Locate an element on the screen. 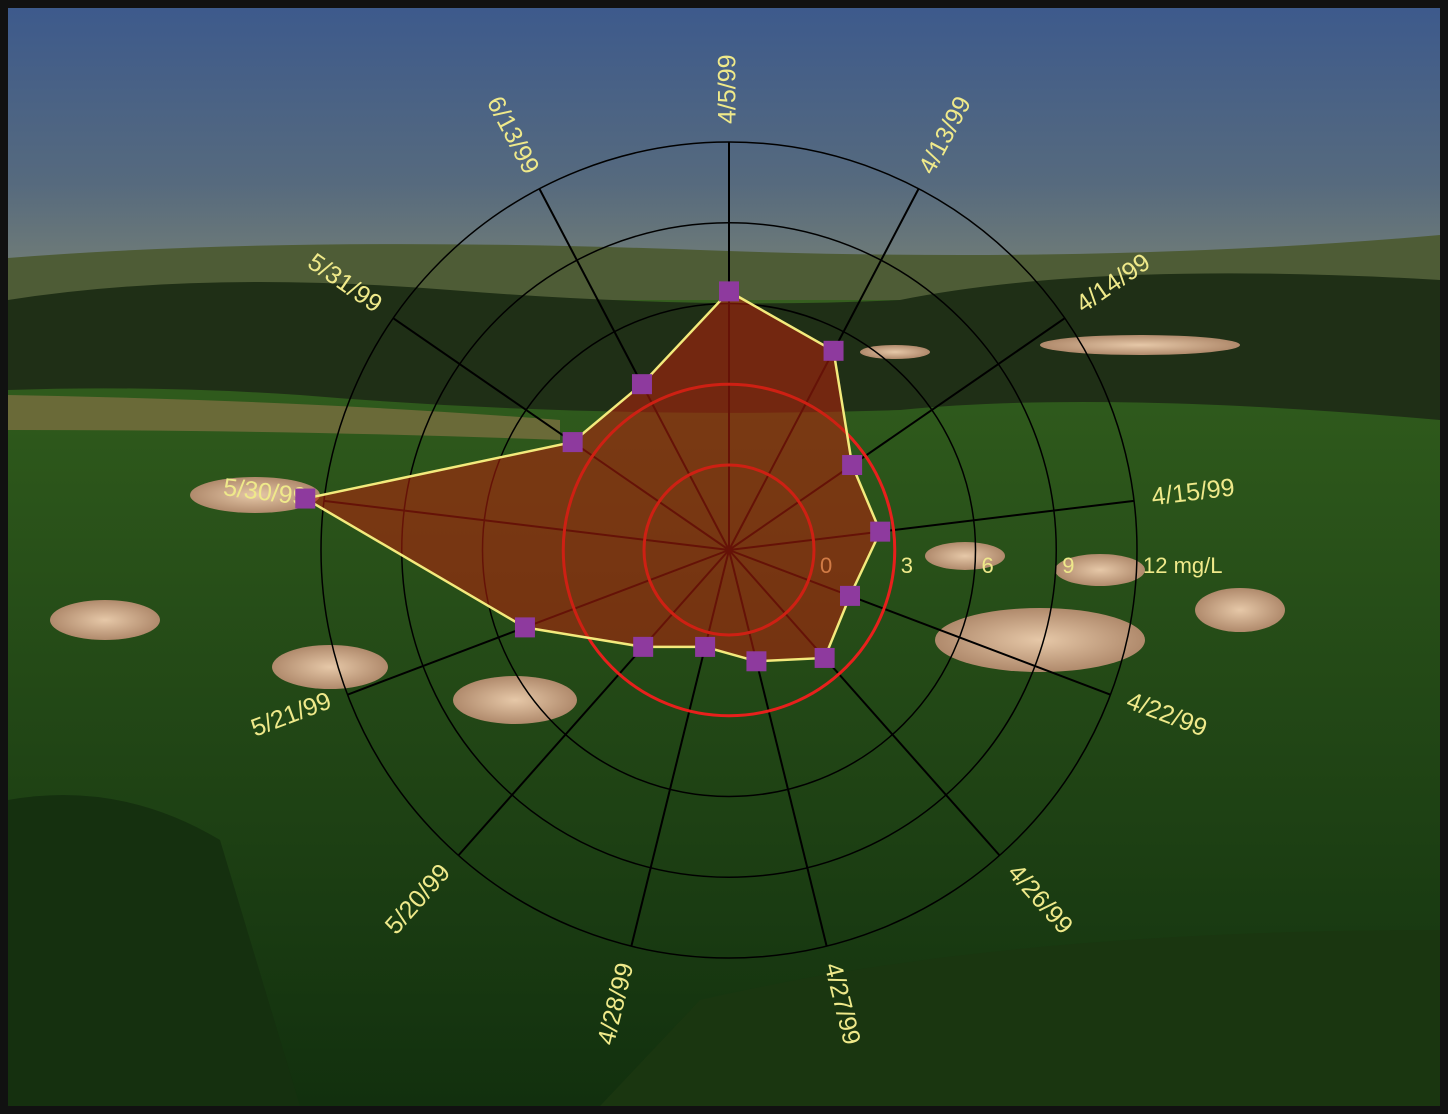  data-area is located at coordinates (591, 476).